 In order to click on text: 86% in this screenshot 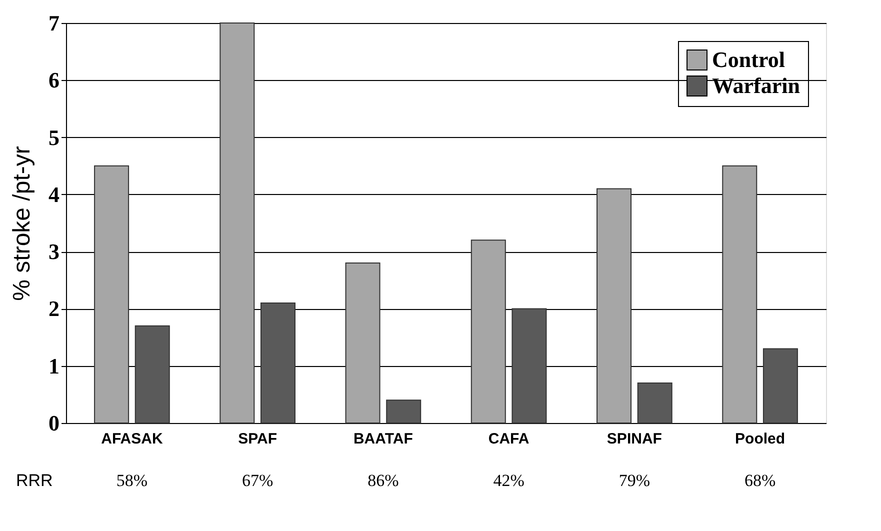, I will do `click(383, 480)`.